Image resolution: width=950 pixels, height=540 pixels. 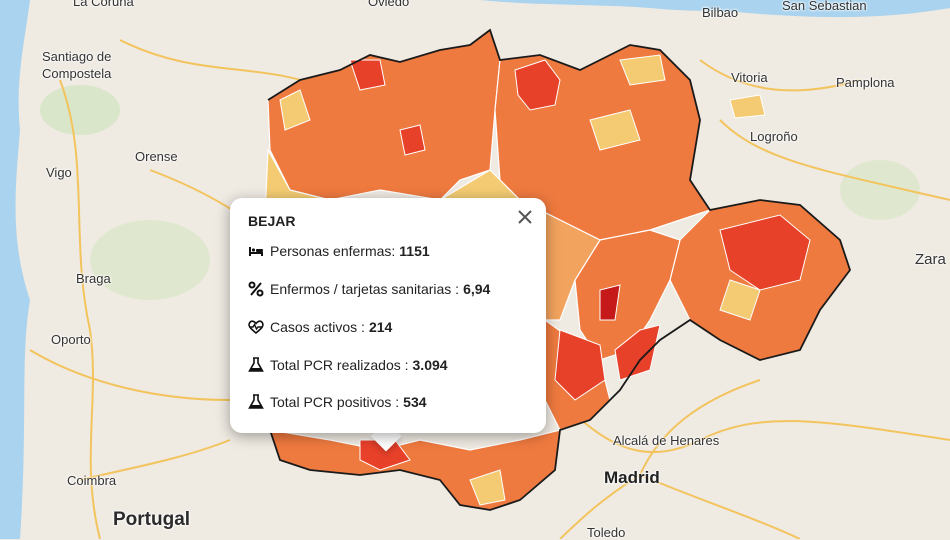 What do you see at coordinates (415, 402) in the screenshot?
I see `stat-value: 534` at bounding box center [415, 402].